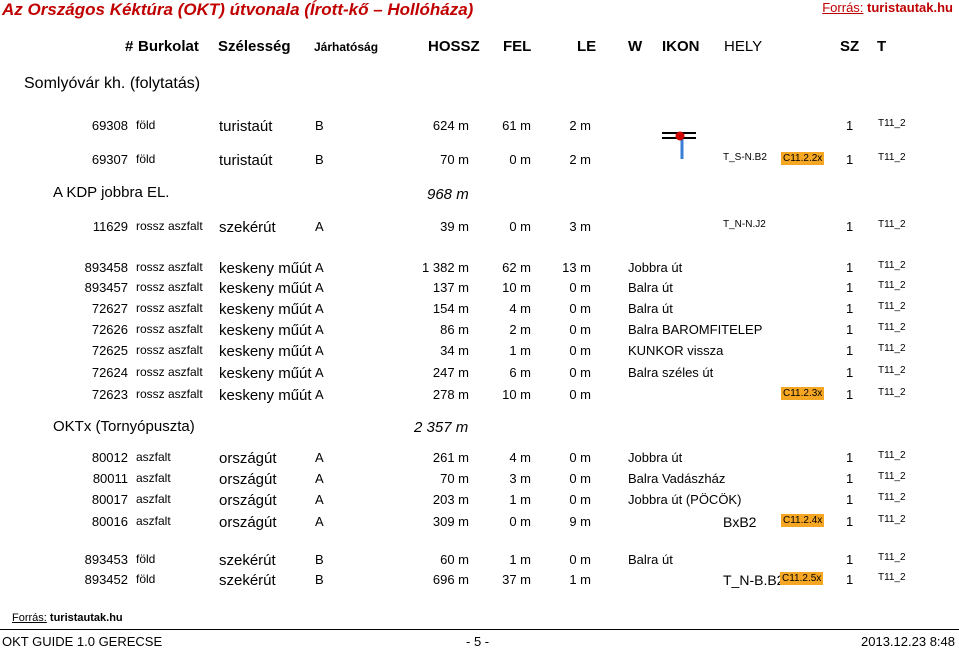 This screenshot has width=959, height=649. Describe the element at coordinates (802, 578) in the screenshot. I see `cell-place: C11.2.5x` at that location.